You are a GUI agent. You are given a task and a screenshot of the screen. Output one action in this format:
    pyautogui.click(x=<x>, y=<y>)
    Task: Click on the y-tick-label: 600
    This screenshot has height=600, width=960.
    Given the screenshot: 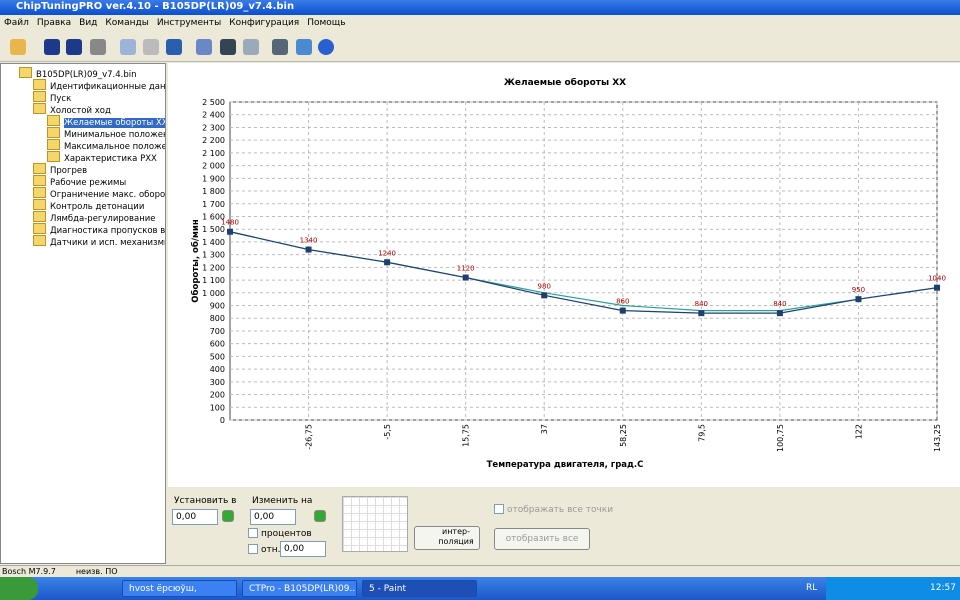 What is the action you would take?
    pyautogui.click(x=217, y=344)
    